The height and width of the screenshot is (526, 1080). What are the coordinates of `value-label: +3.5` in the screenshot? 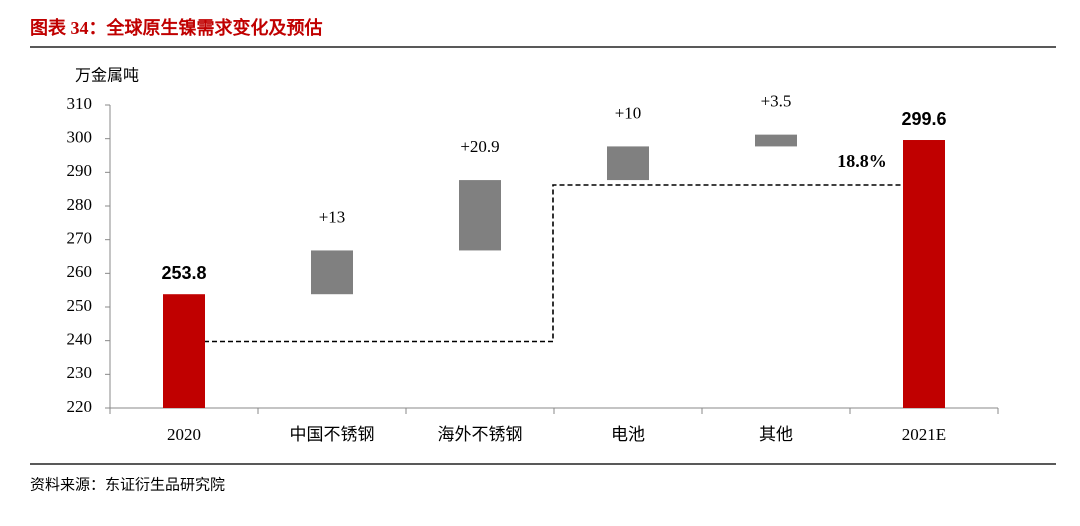 It's located at (776, 101).